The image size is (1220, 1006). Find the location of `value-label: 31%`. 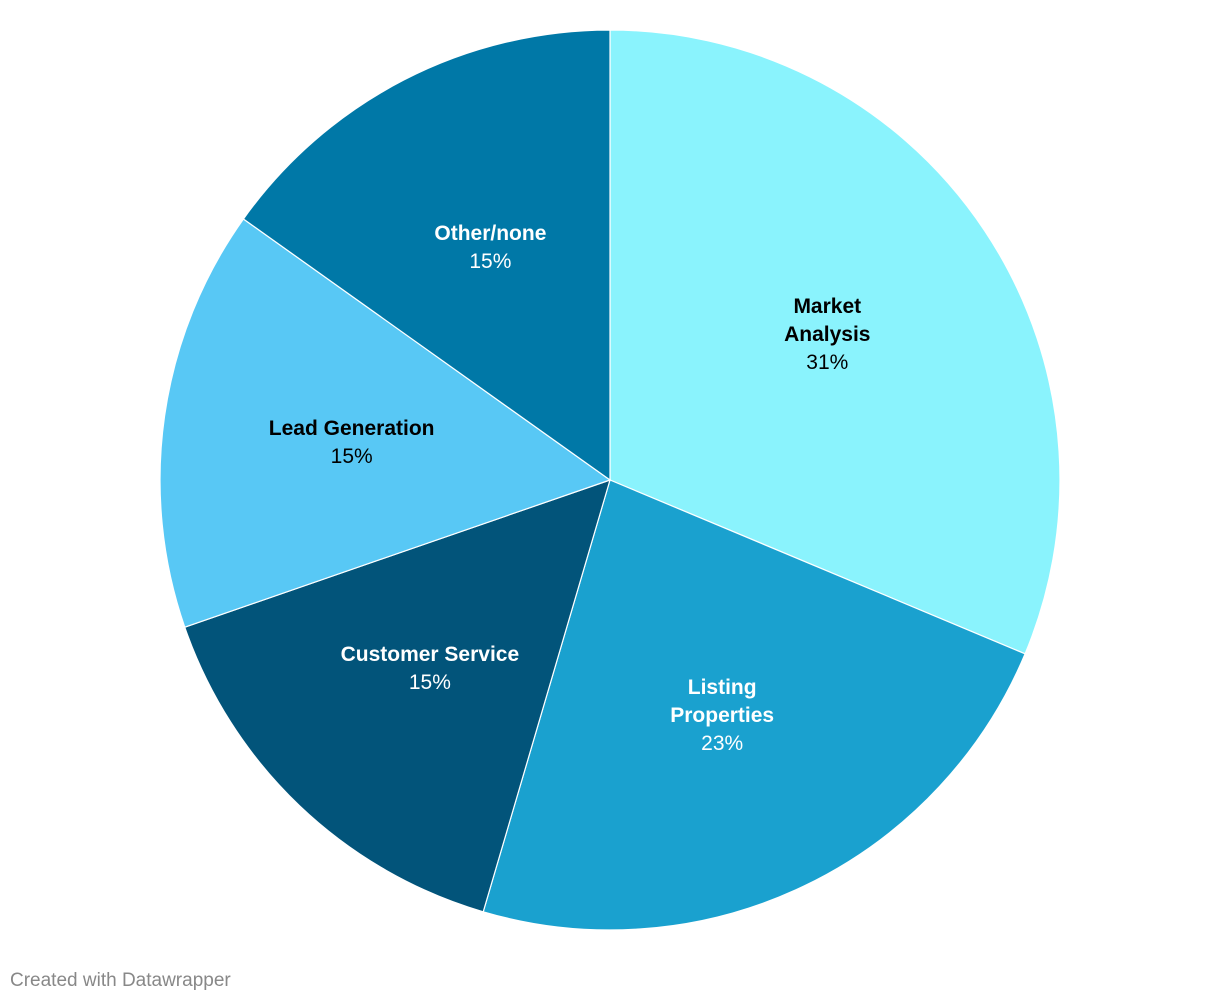

value-label: 31% is located at coordinates (827, 363).